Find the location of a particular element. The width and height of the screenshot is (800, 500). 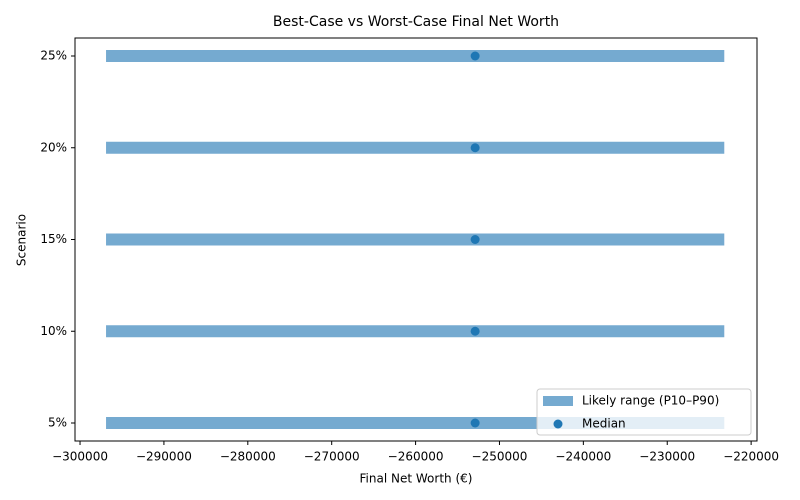

x-tick-label: −220000 is located at coordinates (751, 457).